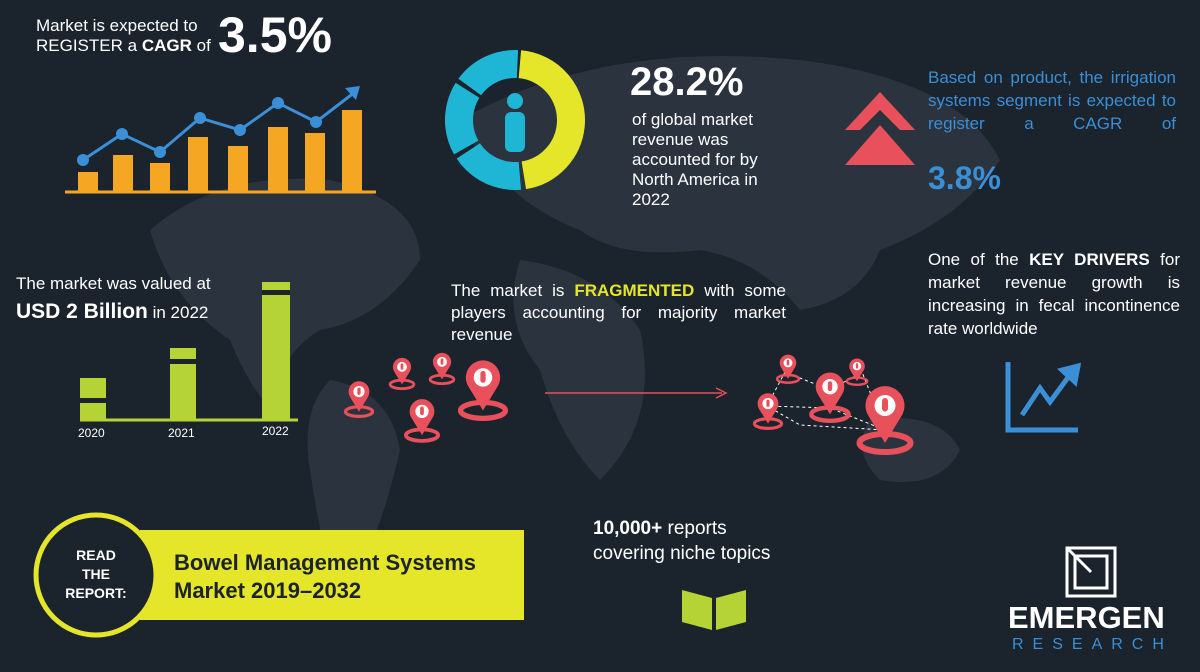 The image size is (1200, 672). Describe the element at coordinates (275, 35) in the screenshot. I see `cagr-value: 3.5%` at that location.